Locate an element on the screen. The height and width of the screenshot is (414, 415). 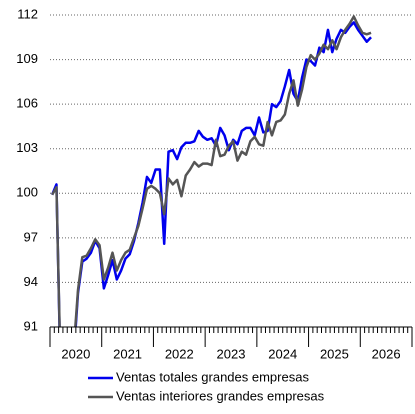
x-tick-label: 2020 is located at coordinates (75, 353).